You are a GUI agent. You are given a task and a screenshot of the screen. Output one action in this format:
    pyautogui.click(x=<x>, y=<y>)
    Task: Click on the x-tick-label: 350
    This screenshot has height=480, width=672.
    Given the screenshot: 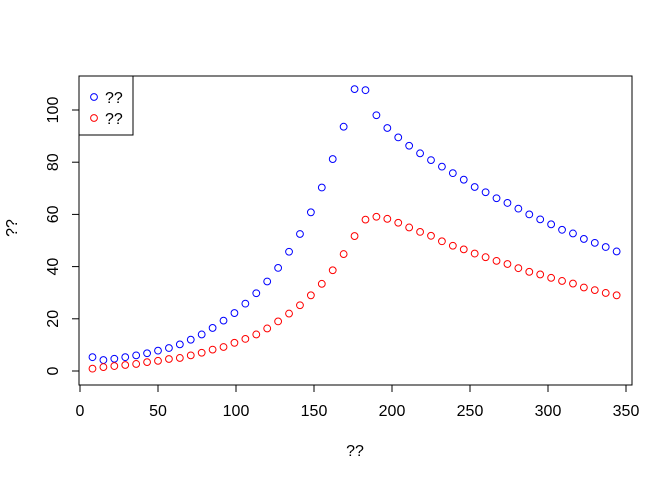 What is the action you would take?
    pyautogui.click(x=626, y=411)
    